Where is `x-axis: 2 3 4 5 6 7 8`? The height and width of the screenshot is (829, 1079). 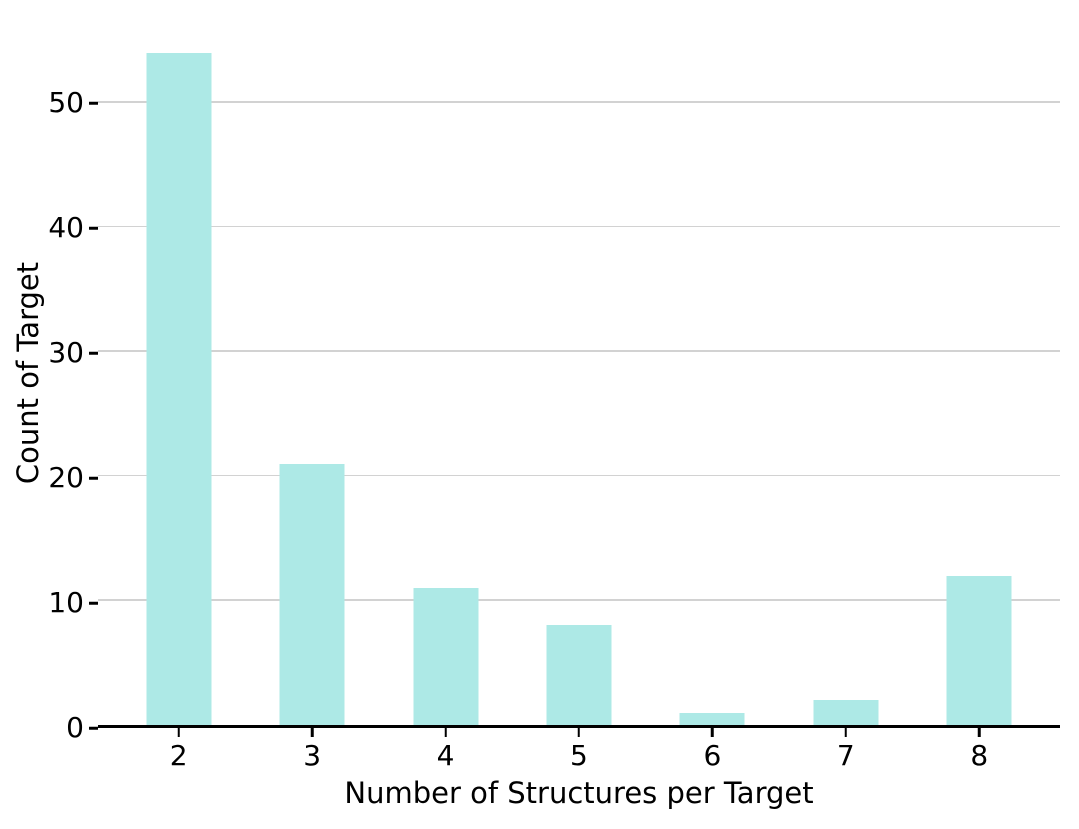 x-axis: 2 3 4 5 6 7 8 is located at coordinates (579, 758).